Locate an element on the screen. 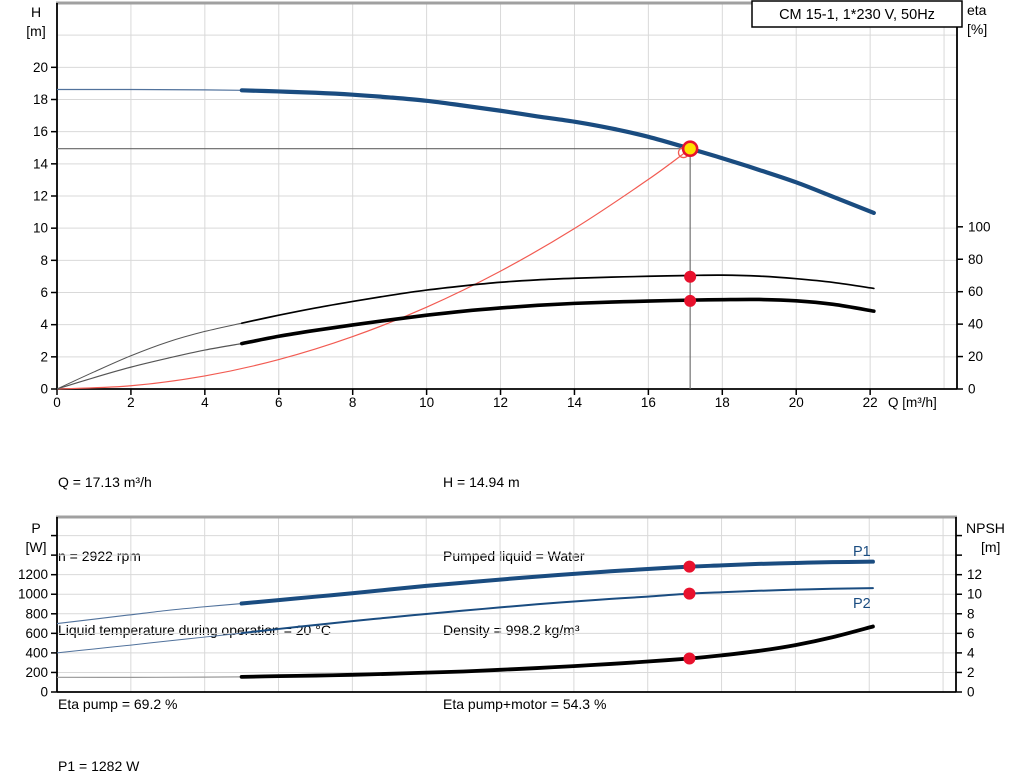 This screenshot has width=1024, height=781. right-axis-title: NPSH is located at coordinates (985, 528).